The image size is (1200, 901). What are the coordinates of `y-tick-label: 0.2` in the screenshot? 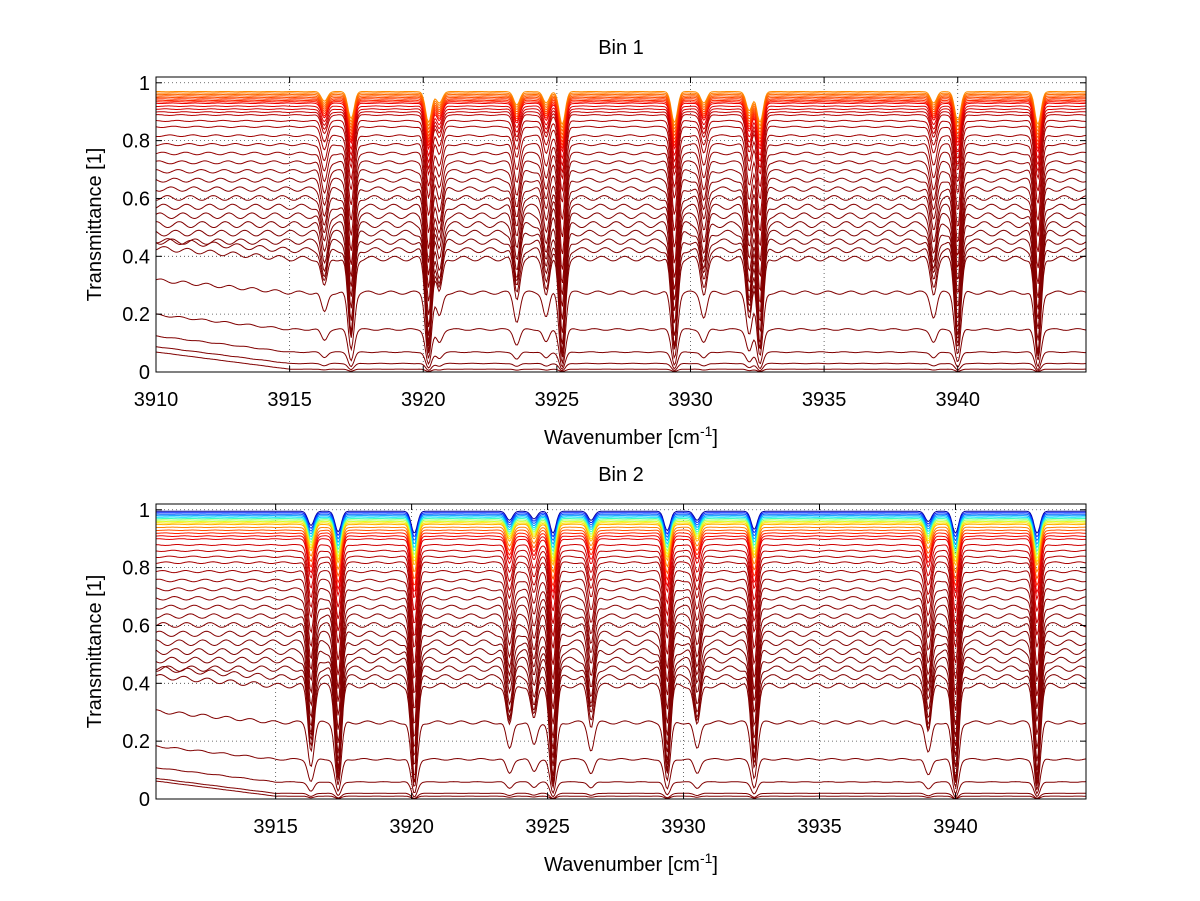 It's located at (136, 315).